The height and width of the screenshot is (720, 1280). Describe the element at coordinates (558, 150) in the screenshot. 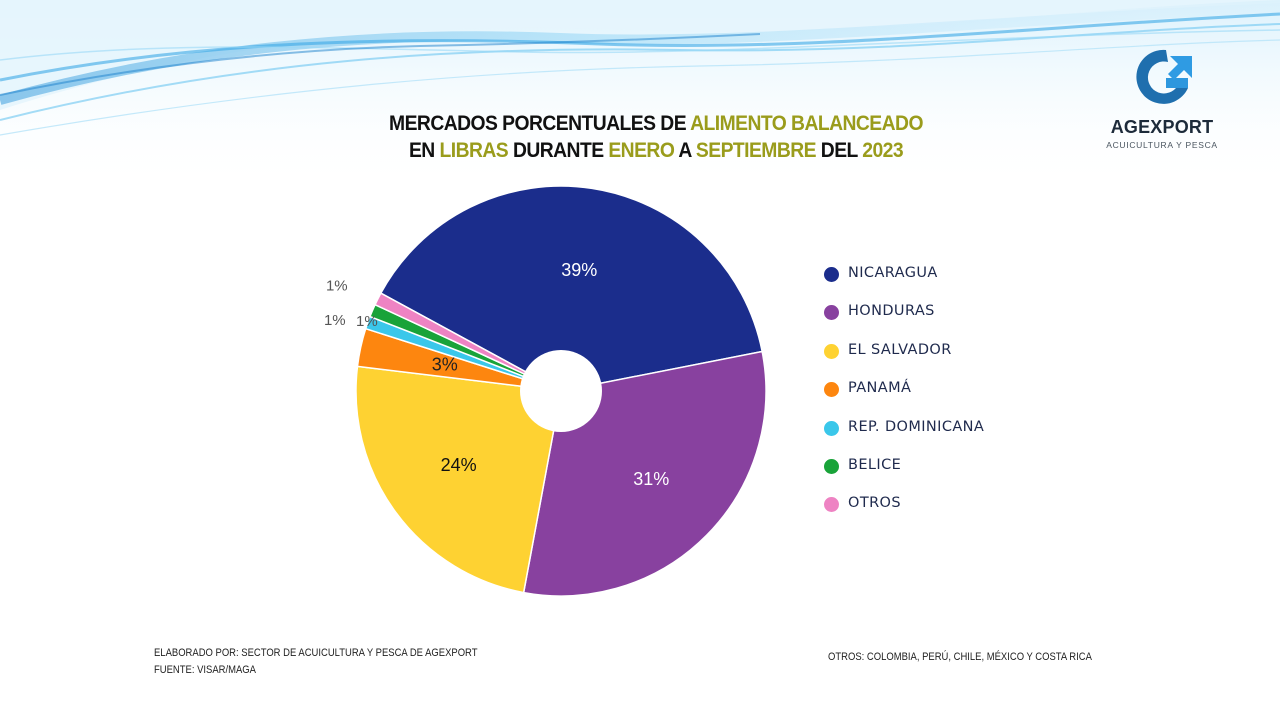

I see `title-segment: DURANTE` at that location.